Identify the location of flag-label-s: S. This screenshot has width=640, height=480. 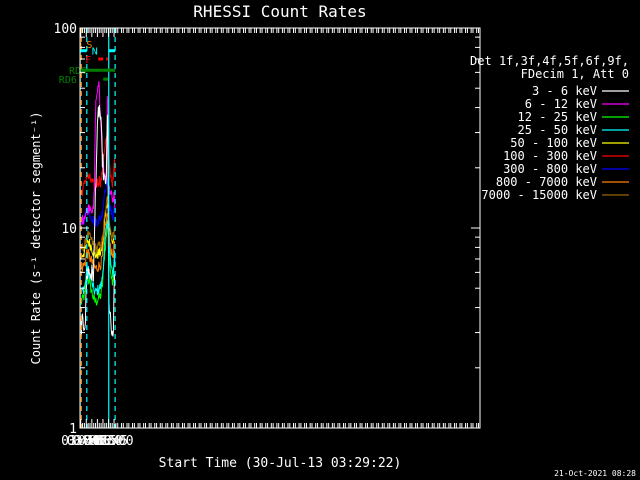
(89, 45).